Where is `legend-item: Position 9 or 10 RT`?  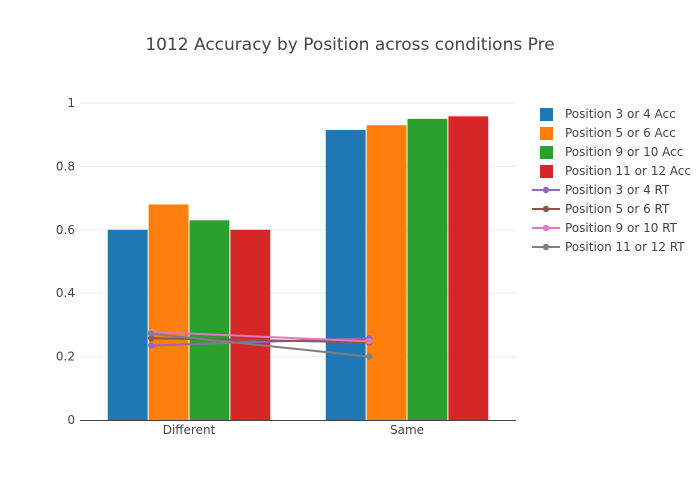 legend-item: Position 9 or 10 RT is located at coordinates (605, 228).